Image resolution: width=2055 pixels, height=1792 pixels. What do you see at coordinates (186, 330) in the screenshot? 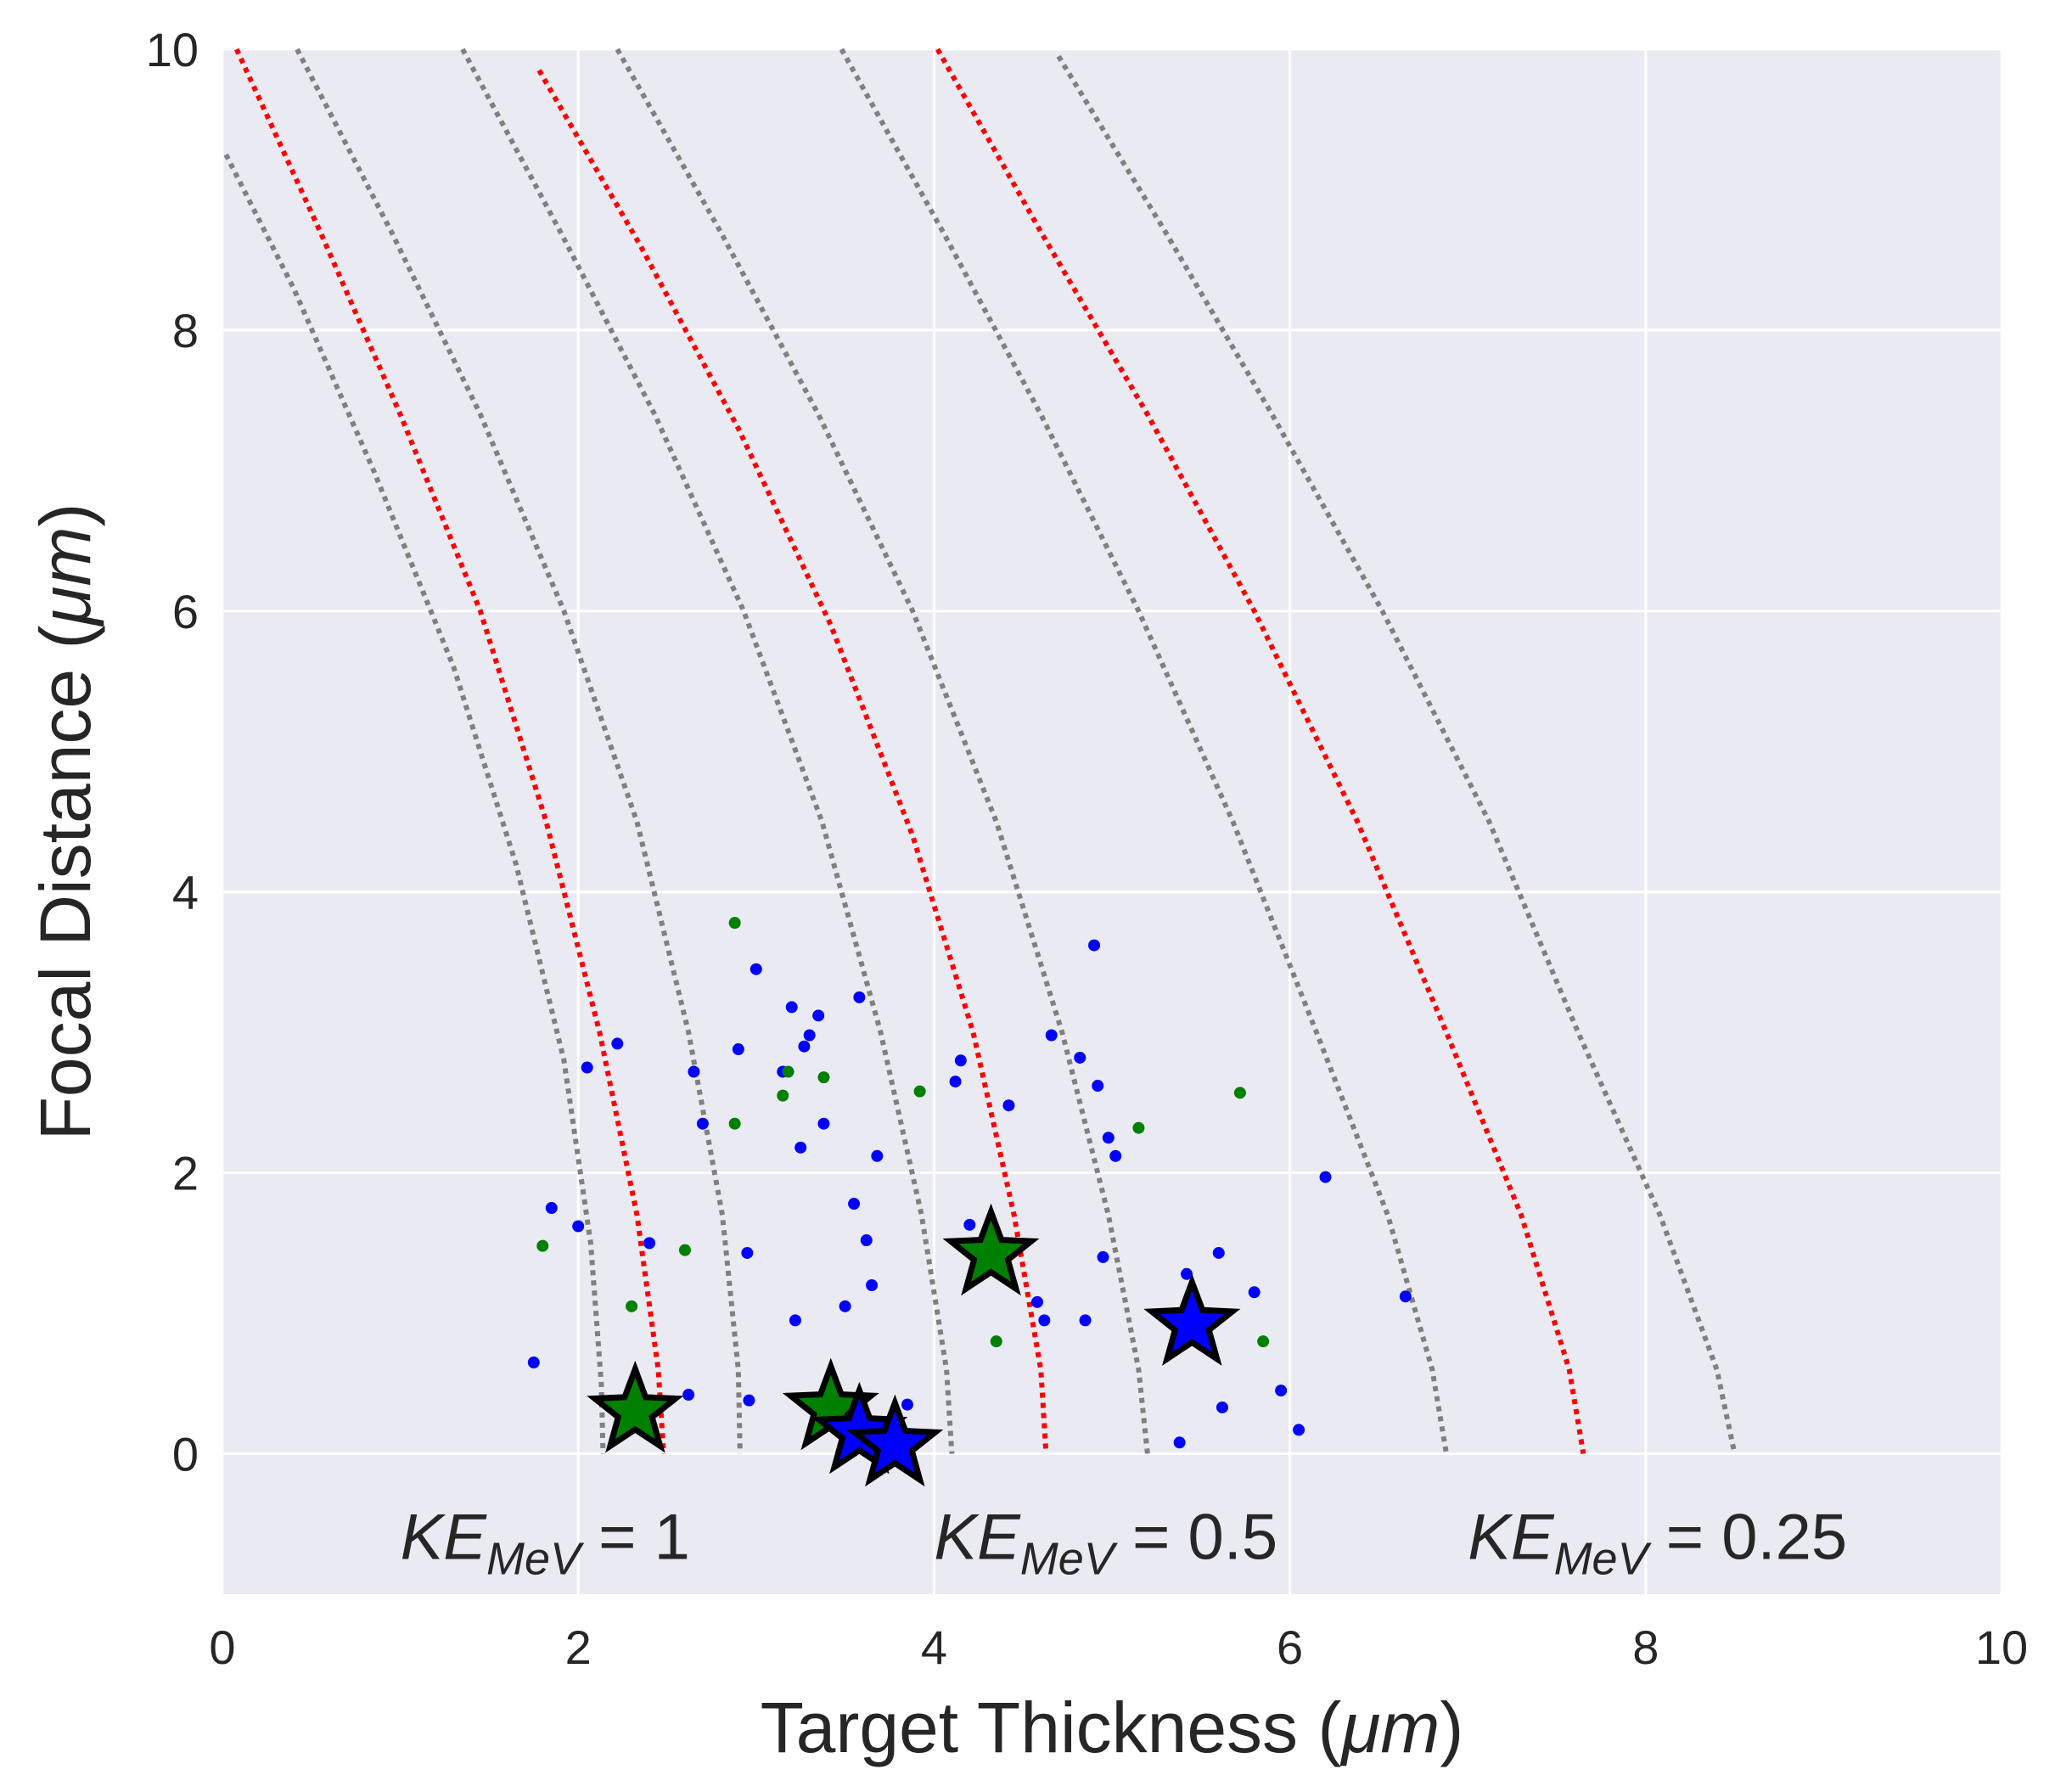
I see `y-tick-label: 8` at bounding box center [186, 330].